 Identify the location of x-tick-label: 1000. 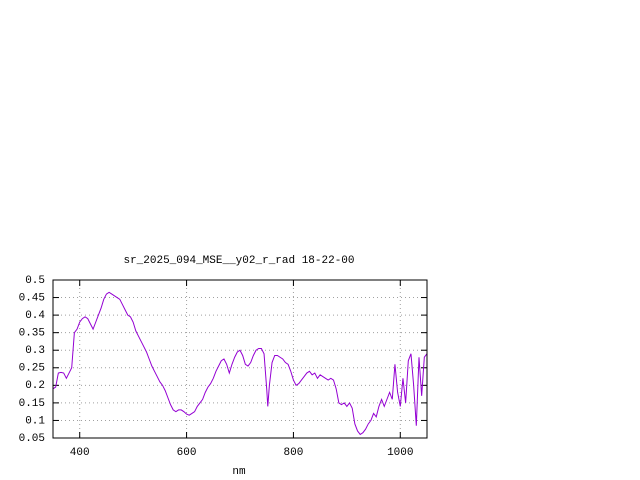
(400, 453).